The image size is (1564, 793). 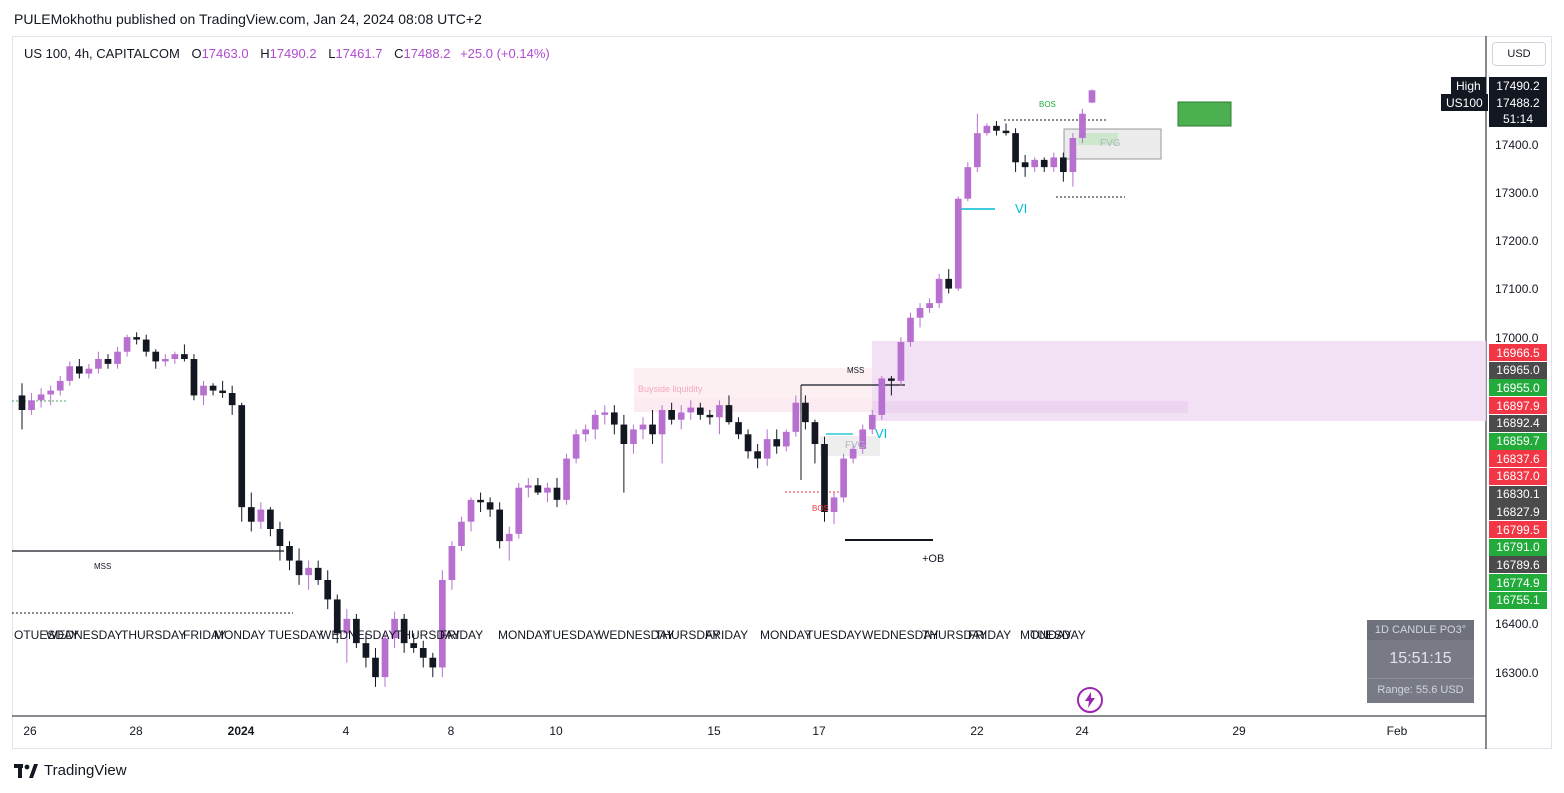 I want to click on lightning-icon, so click(x=1090, y=700).